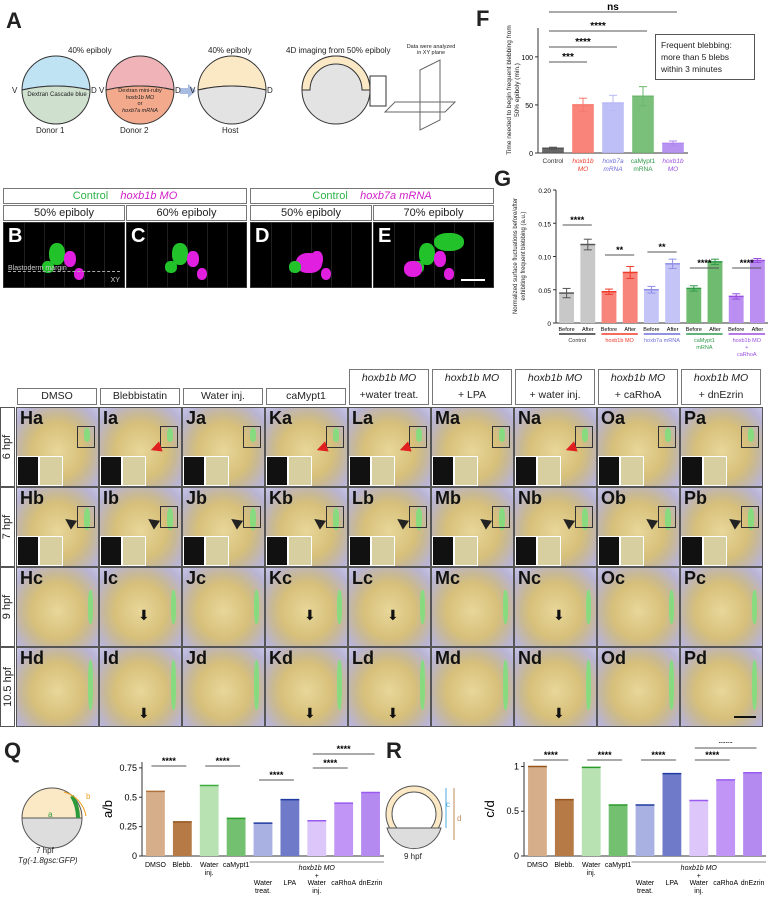 The width and height of the screenshot is (768, 907). Describe the element at coordinates (263, 883) in the screenshot. I see `x-tick-label: Water` at that location.